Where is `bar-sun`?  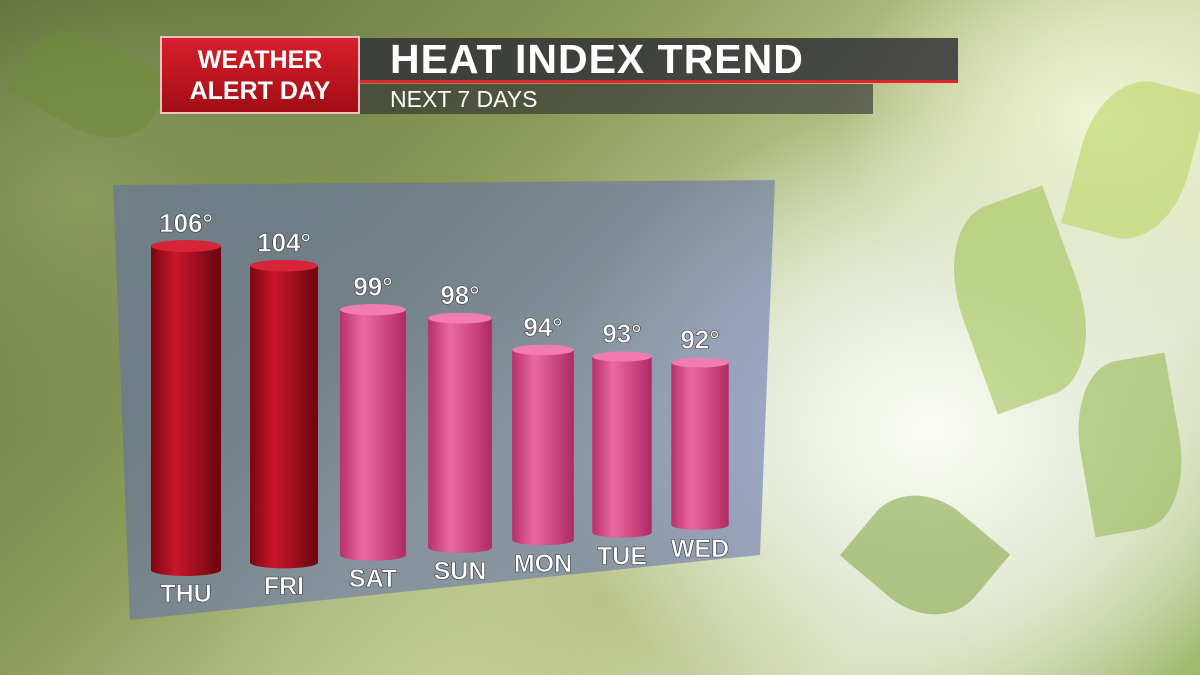
bar-sun is located at coordinates (460, 433).